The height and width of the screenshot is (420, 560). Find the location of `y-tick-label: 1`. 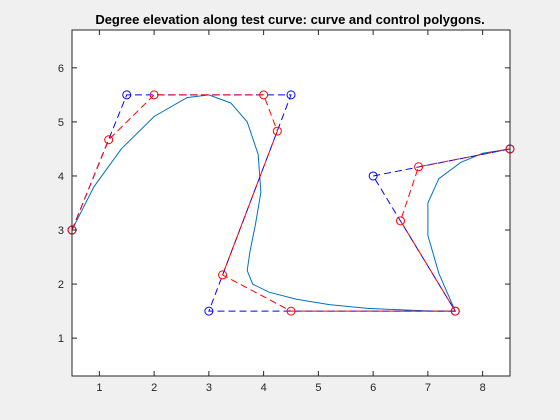

y-tick-label: 1 is located at coordinates (61, 339).